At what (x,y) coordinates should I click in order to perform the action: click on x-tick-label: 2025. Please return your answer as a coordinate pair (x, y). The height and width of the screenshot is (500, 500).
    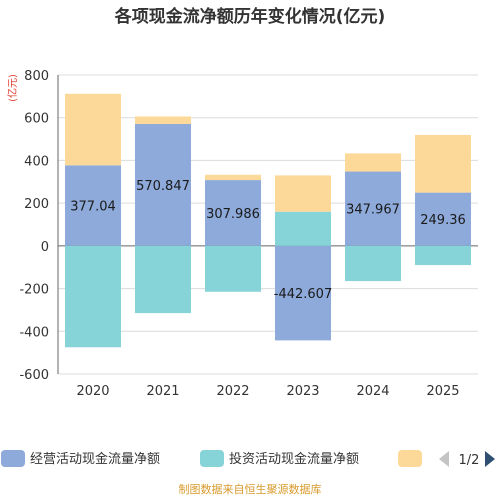
    Looking at the image, I should click on (442, 391).